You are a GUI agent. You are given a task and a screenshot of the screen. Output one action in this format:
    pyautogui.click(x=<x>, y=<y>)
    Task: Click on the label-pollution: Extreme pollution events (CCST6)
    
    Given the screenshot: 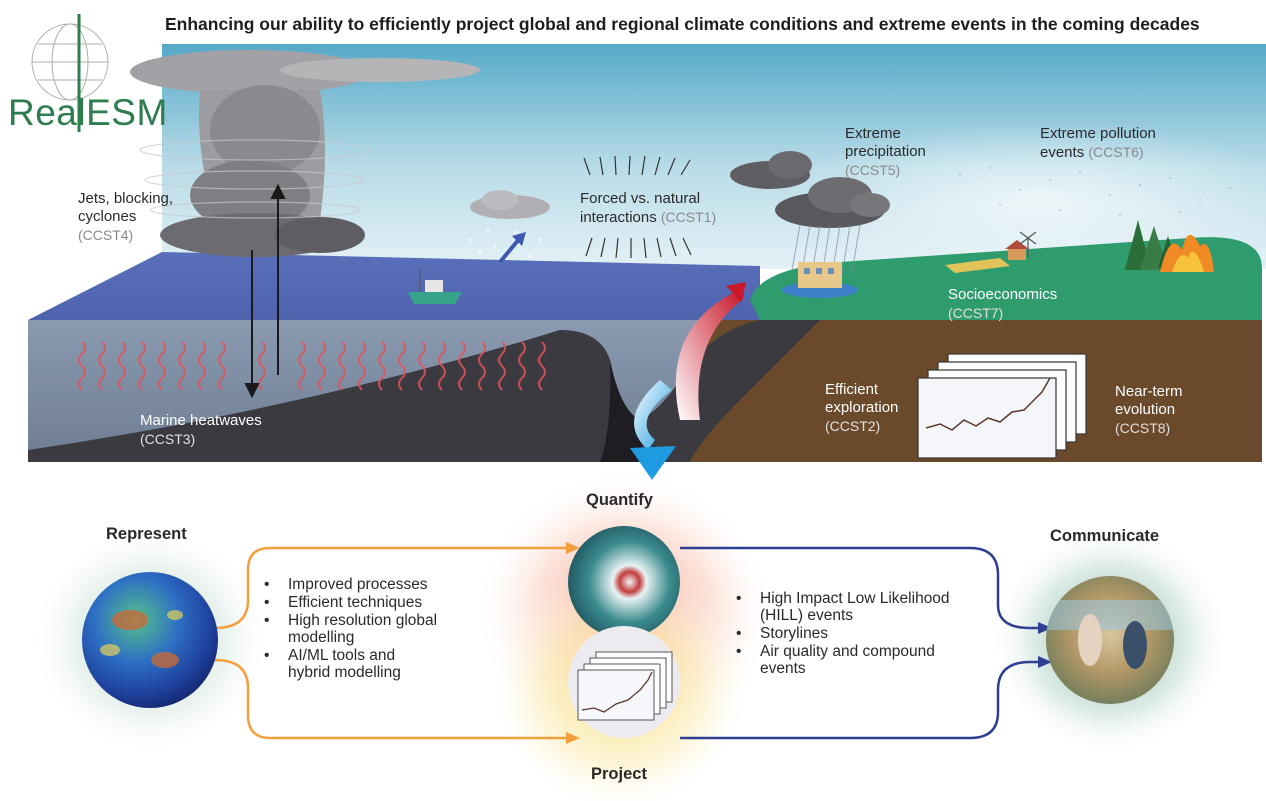 What is the action you would take?
    pyautogui.click(x=1098, y=143)
    